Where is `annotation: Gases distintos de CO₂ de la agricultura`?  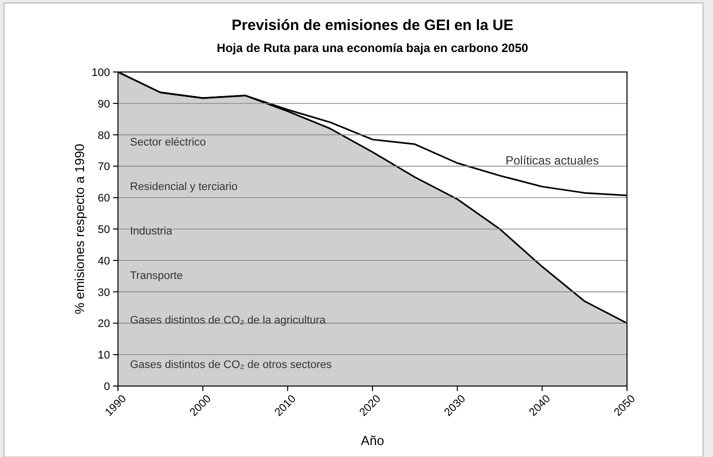
annotation: Gases distintos de CO₂ de la agricultura is located at coordinates (228, 320).